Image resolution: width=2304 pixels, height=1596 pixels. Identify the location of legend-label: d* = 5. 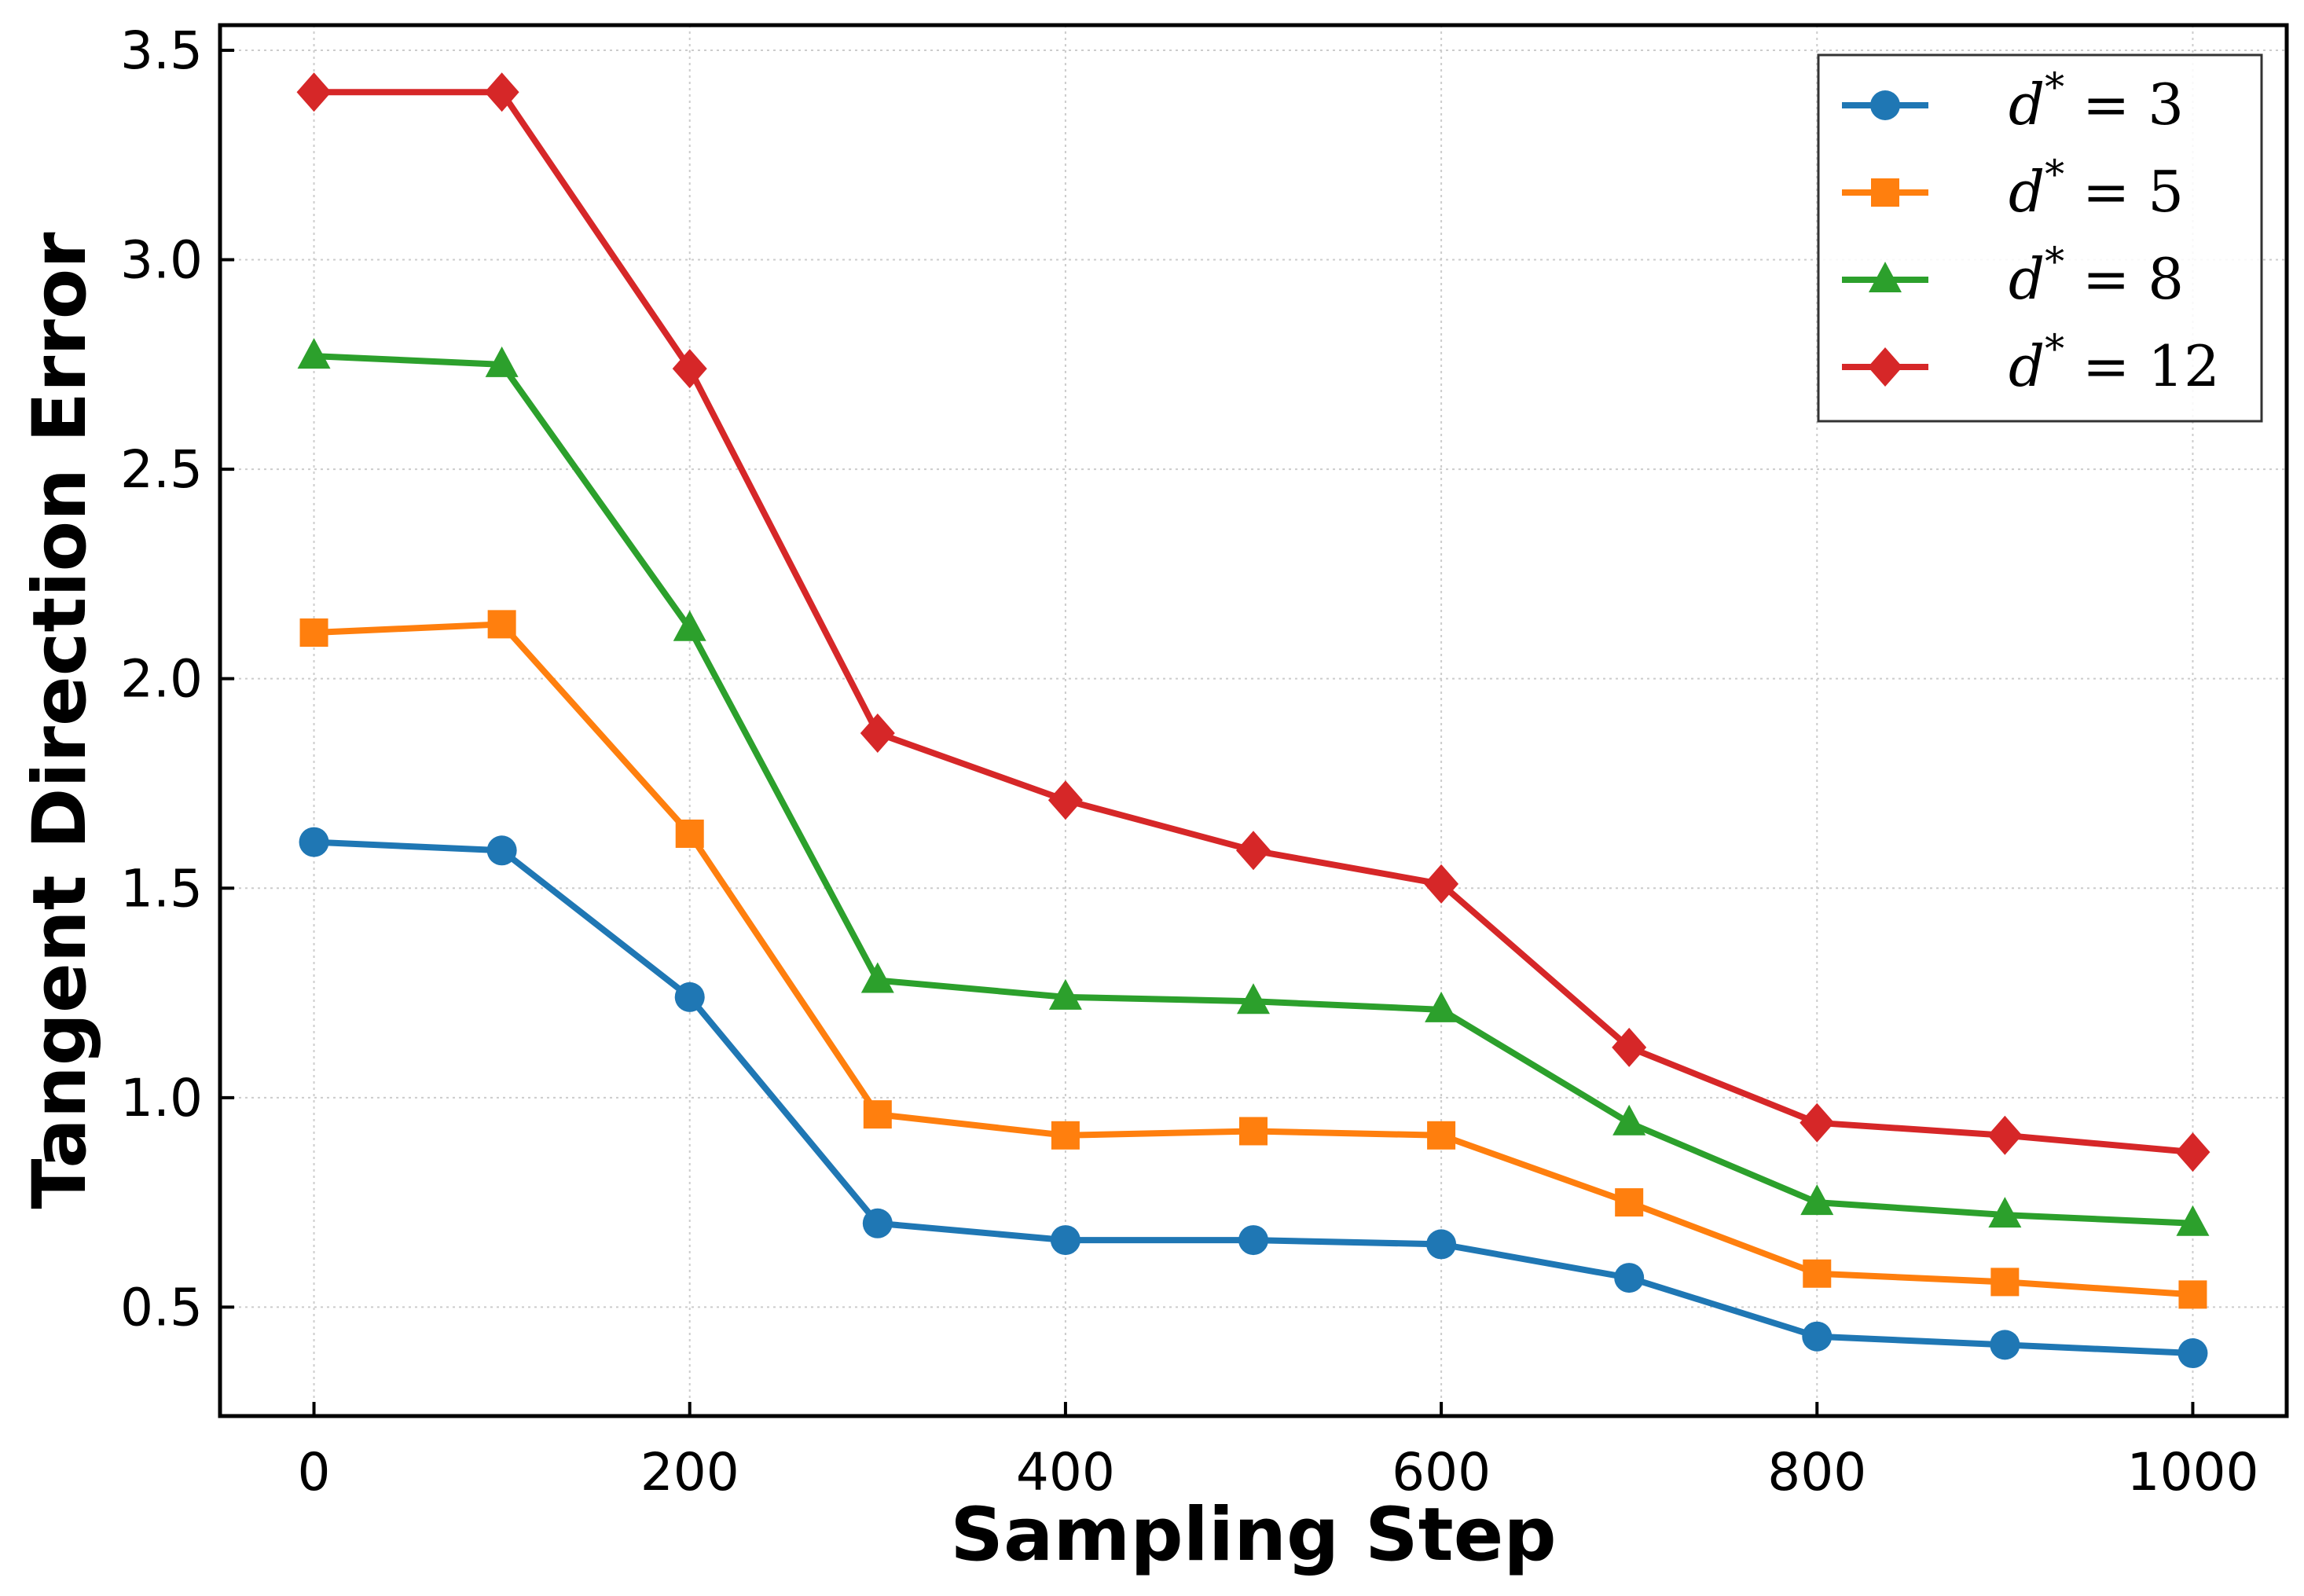
(2096, 188).